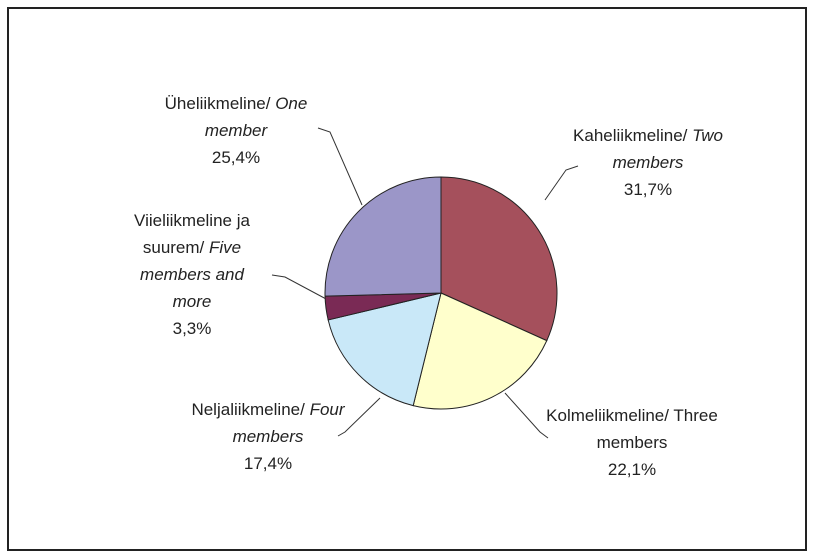 This screenshot has width=815, height=559. What do you see at coordinates (667, 149) in the screenshot?
I see `label-en: Two members` at bounding box center [667, 149].